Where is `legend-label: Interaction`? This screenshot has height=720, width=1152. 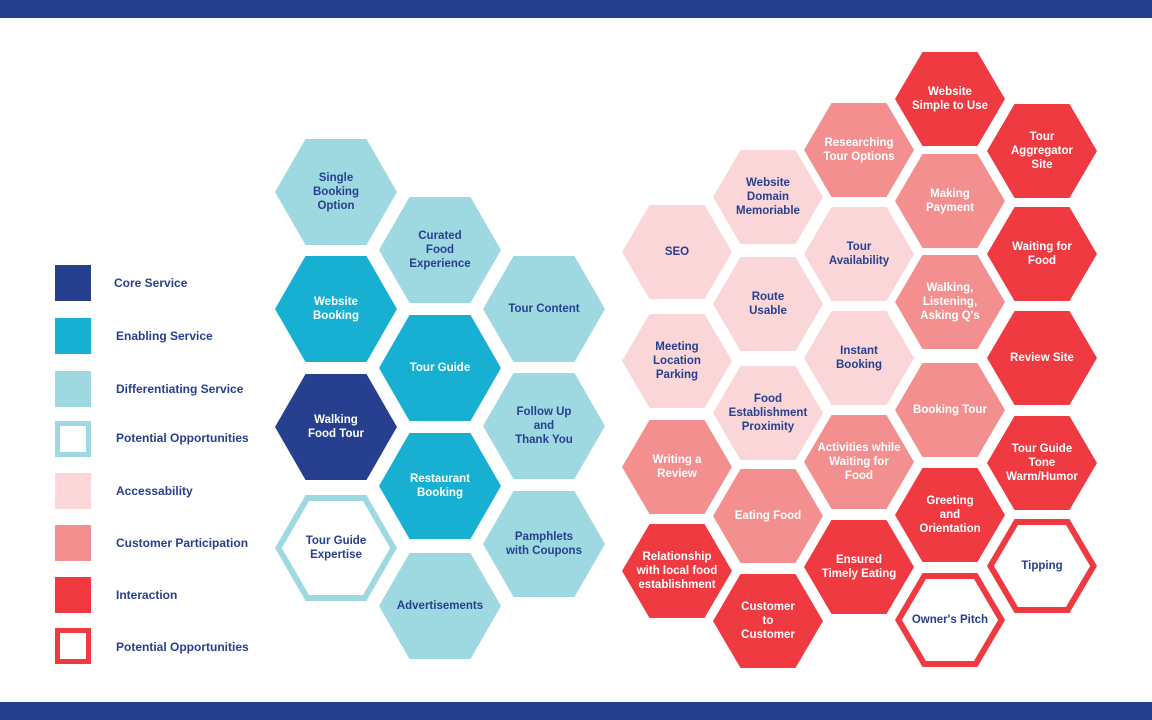
legend-label: Interaction is located at coordinates (147, 595).